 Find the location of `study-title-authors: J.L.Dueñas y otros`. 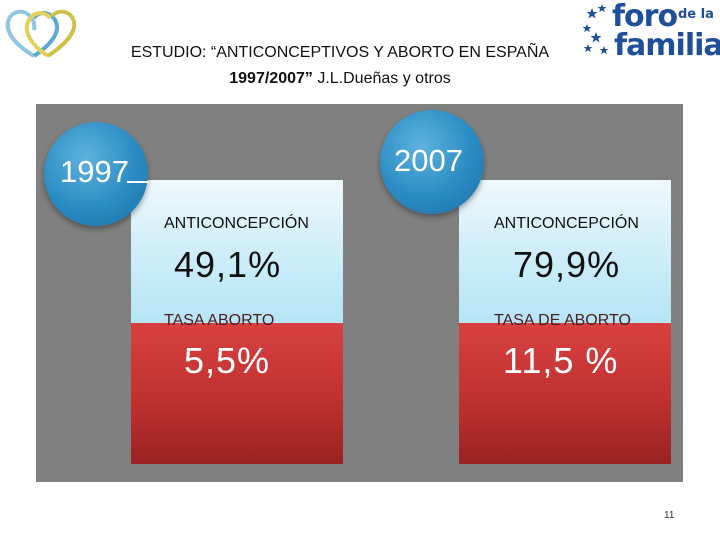

study-title-authors: J.L.Dueñas y otros is located at coordinates (381, 78).